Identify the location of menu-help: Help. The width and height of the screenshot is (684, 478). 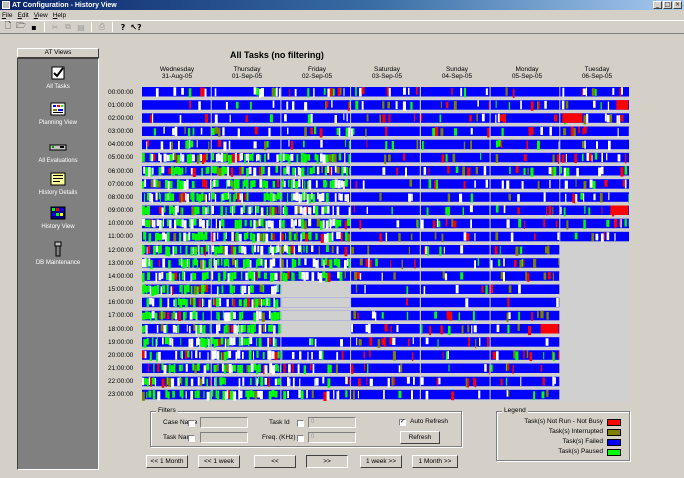
(59, 15).